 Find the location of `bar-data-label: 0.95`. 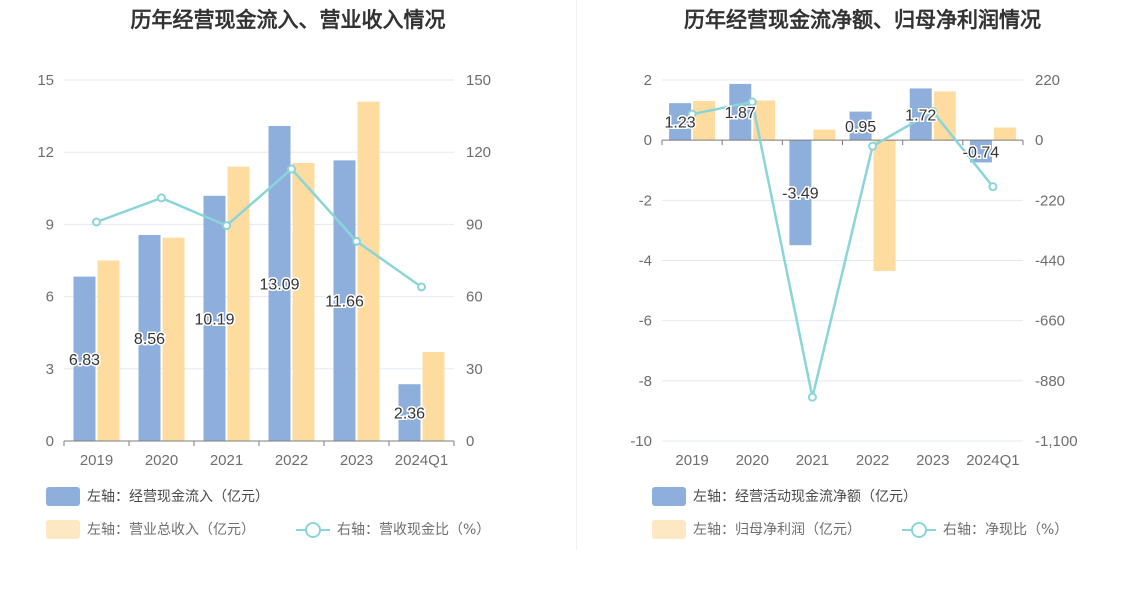

bar-data-label: 0.95 is located at coordinates (860, 127).